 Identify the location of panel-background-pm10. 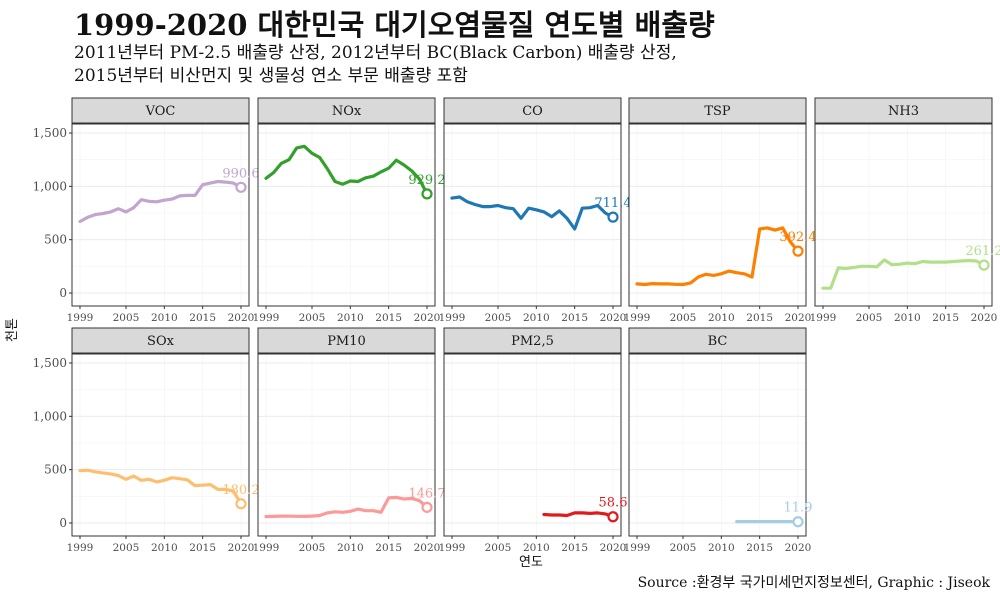
(346, 445).